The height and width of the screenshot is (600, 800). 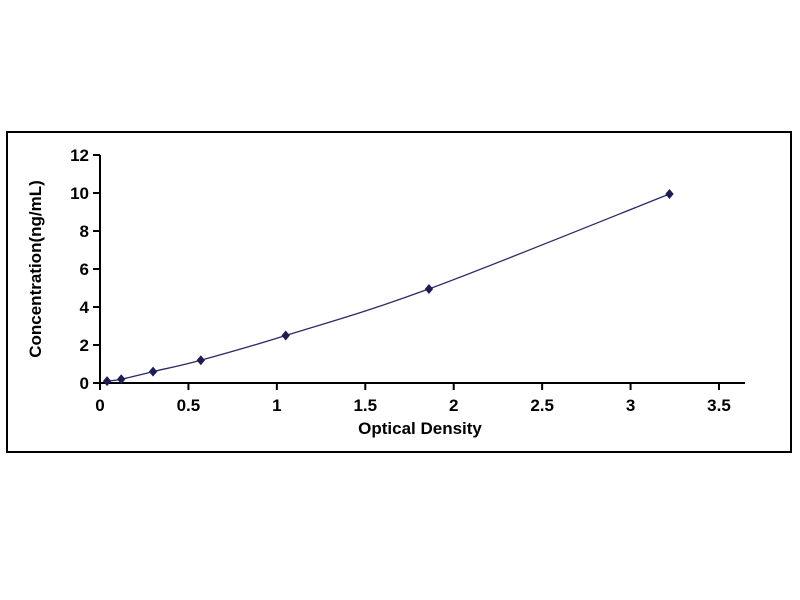 I want to click on x-tick-label: 0.5, so click(x=189, y=405).